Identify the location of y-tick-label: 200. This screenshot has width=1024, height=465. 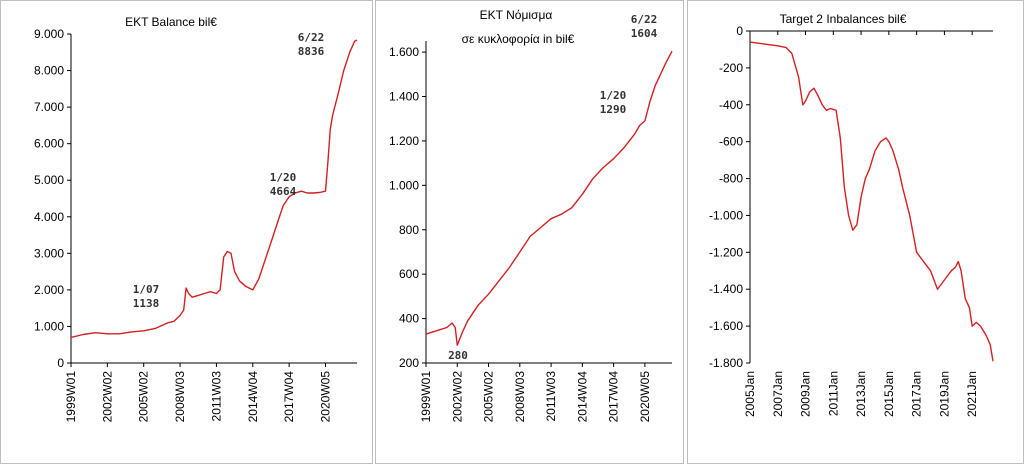
(409, 363).